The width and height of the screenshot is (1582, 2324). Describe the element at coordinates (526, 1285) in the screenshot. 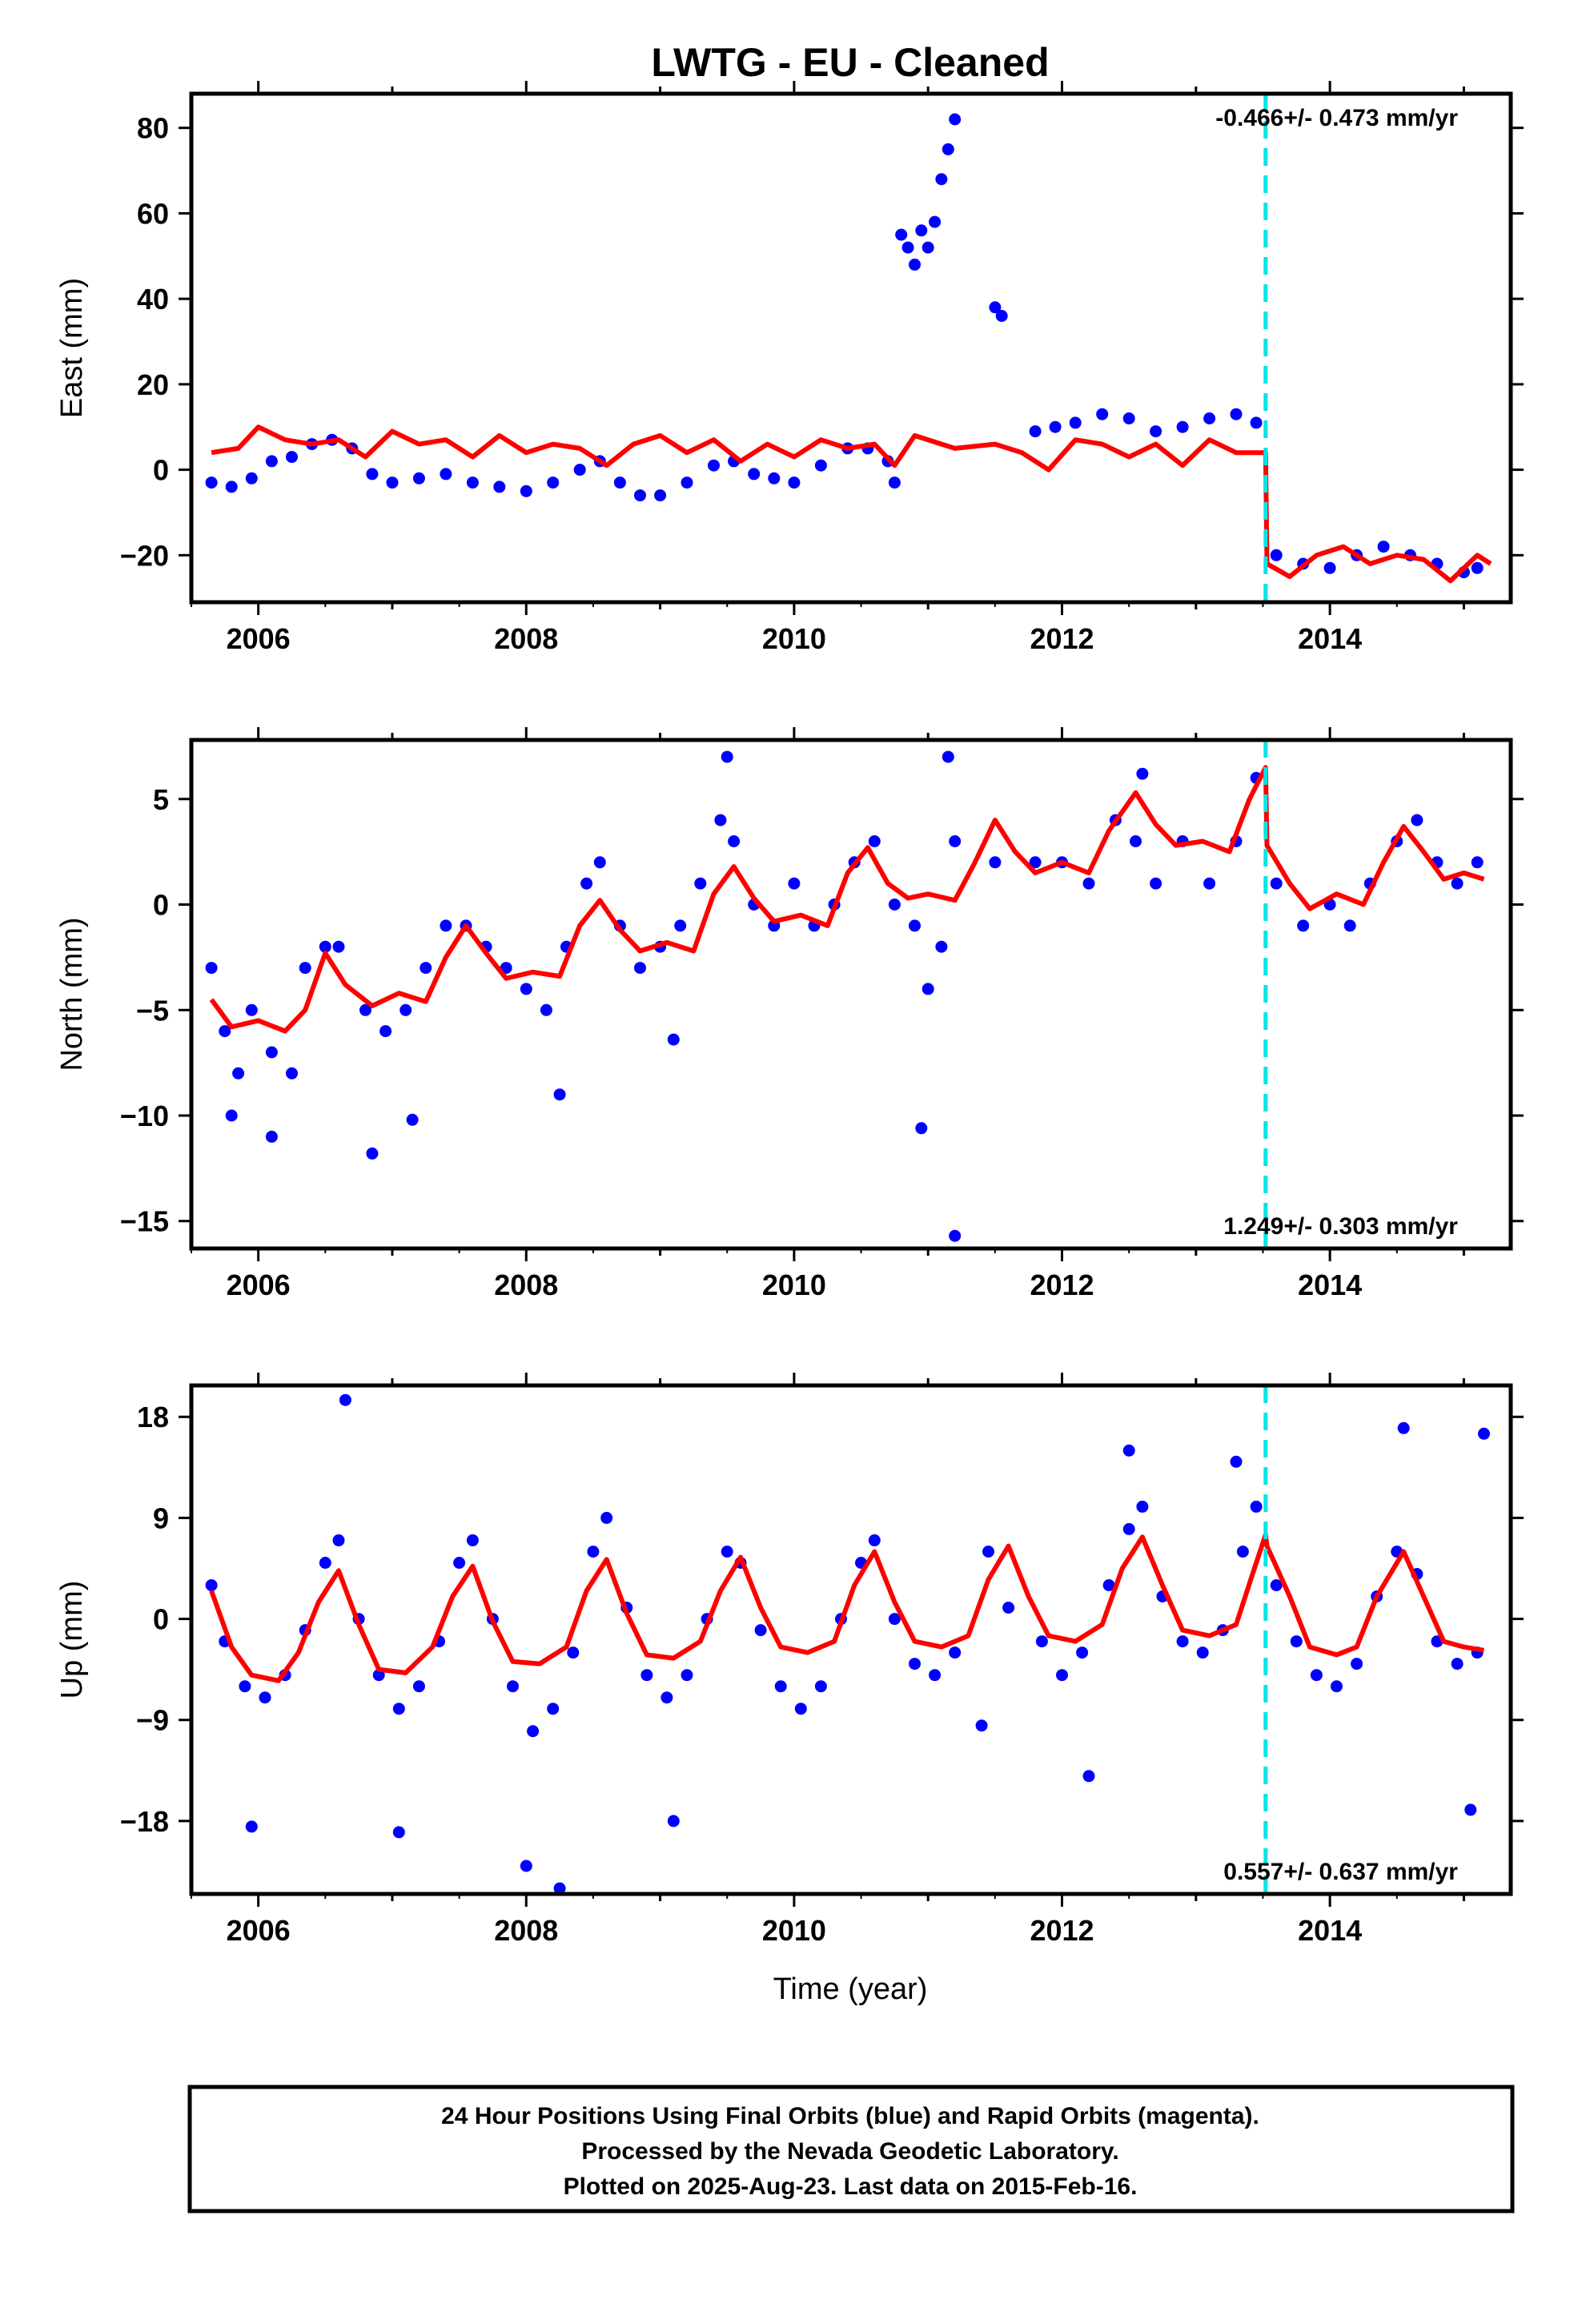

I see `north-x-tick-label: 2008` at that location.